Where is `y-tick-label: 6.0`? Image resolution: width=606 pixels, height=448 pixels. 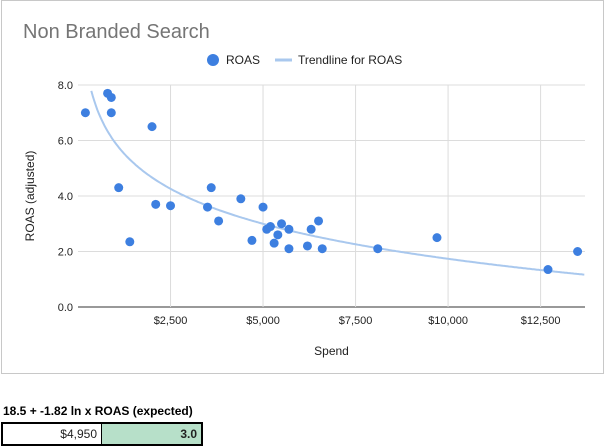 y-tick-label: 6.0 is located at coordinates (65, 142).